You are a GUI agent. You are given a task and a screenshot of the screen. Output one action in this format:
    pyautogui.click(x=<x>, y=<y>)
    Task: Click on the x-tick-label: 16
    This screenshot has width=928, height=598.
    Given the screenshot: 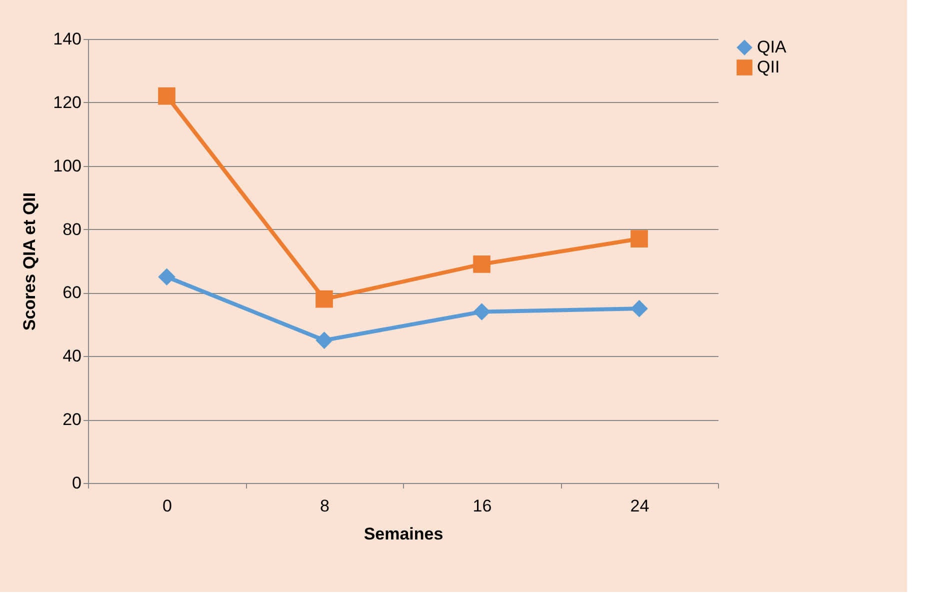 What is the action you would take?
    pyautogui.click(x=482, y=506)
    